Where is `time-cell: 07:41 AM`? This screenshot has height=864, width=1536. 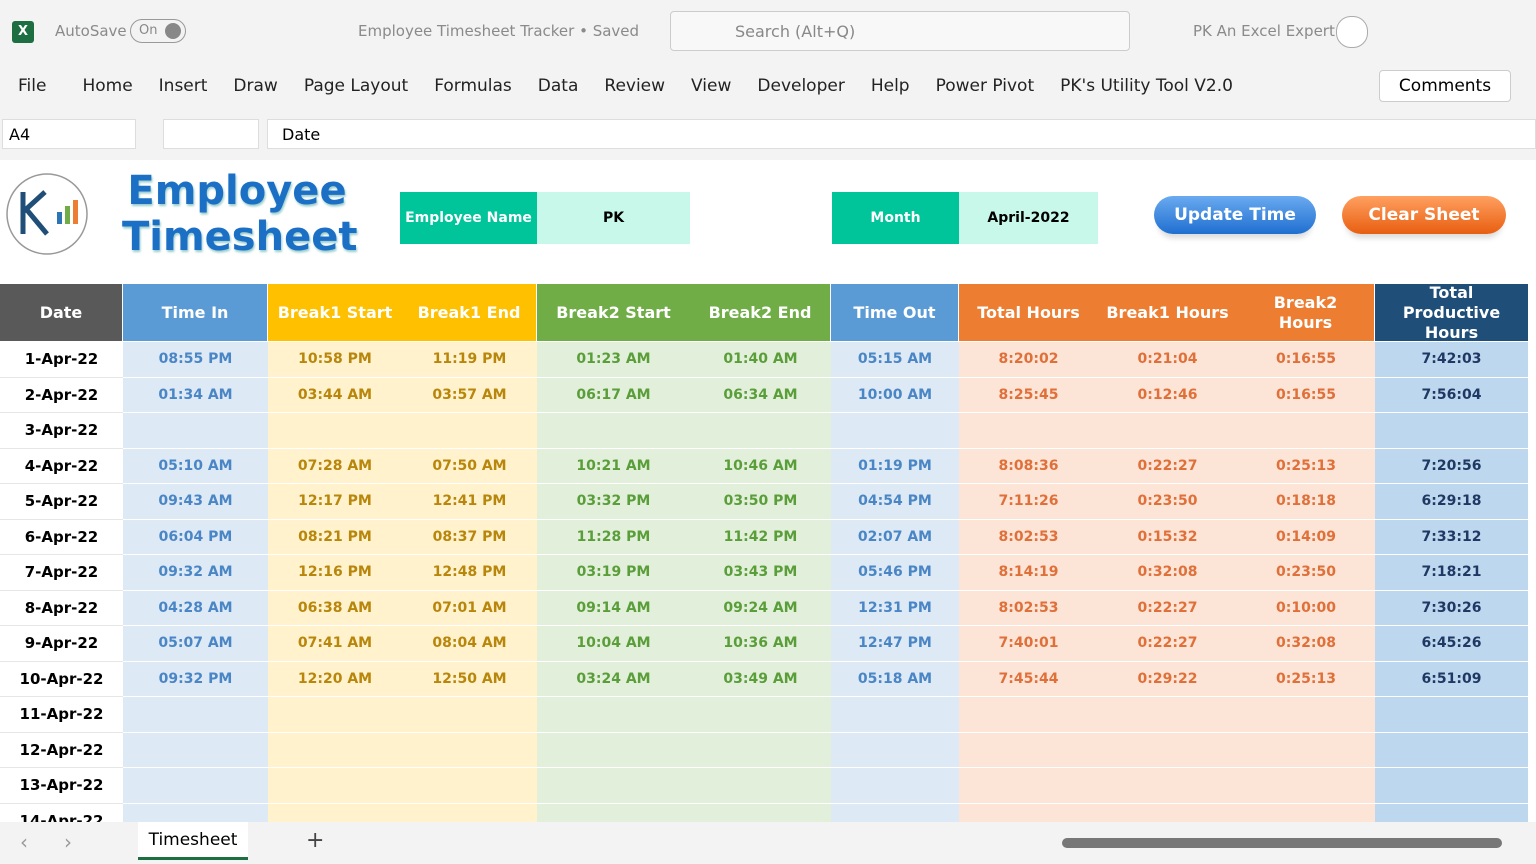 time-cell: 07:41 AM is located at coordinates (335, 644).